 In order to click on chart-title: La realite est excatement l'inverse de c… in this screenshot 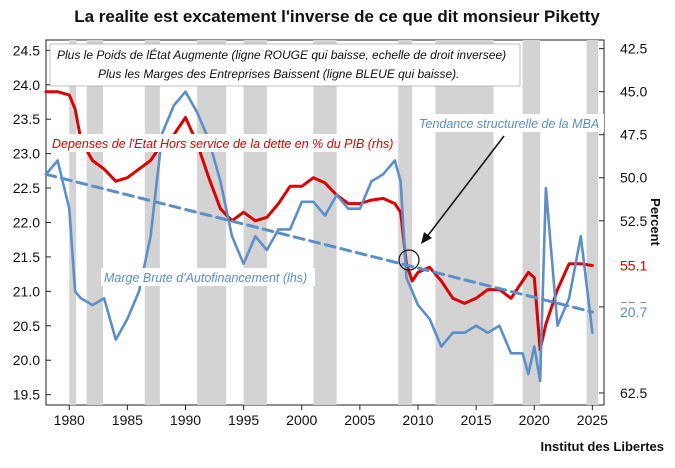, I will do `click(337, 16)`.